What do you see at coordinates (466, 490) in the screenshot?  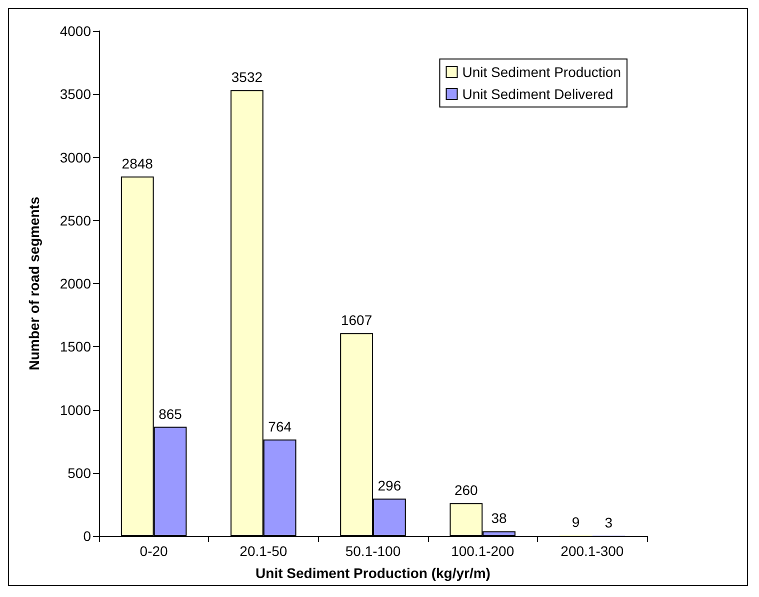 I see `data-label: 260` at bounding box center [466, 490].